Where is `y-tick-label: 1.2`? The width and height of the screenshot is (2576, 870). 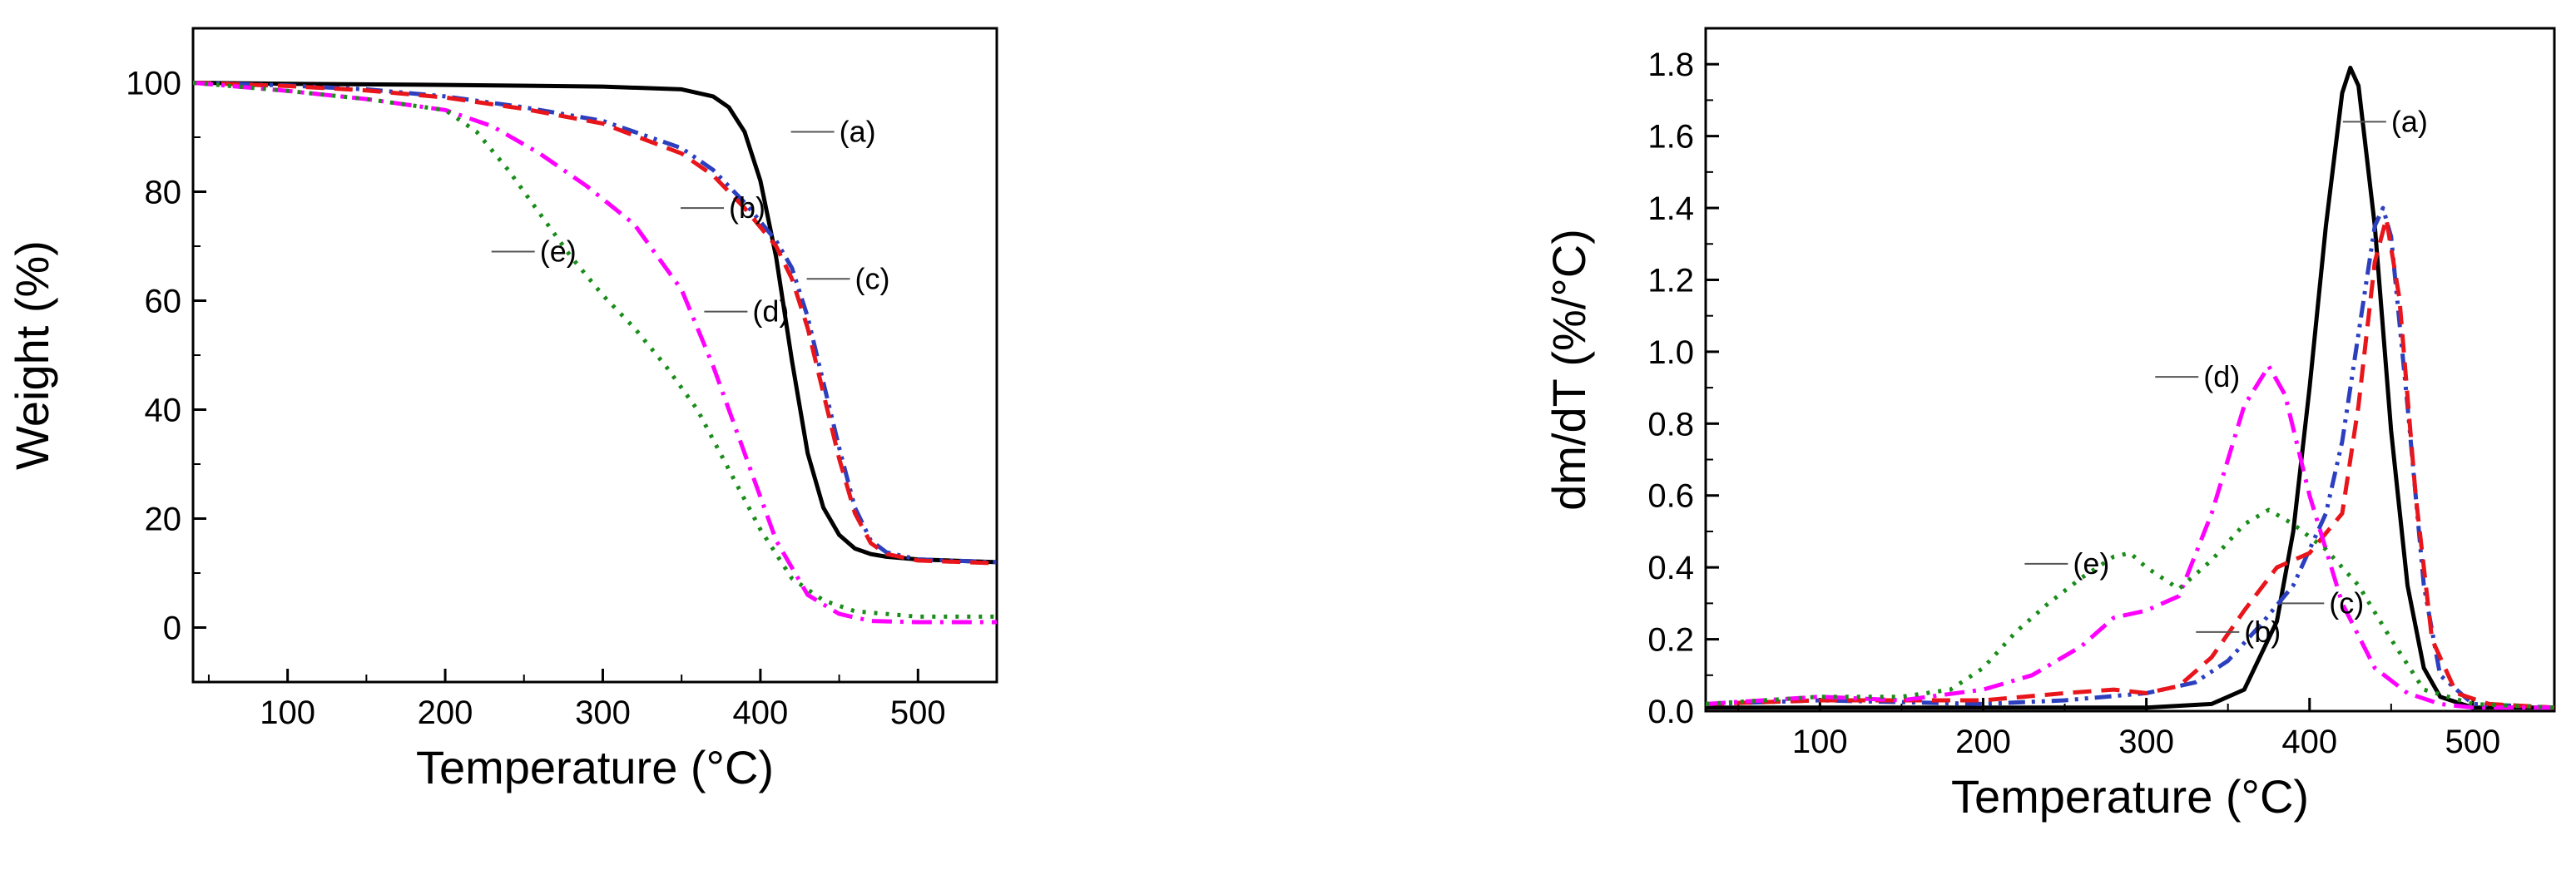
y-tick-label: 1.2 is located at coordinates (1671, 281).